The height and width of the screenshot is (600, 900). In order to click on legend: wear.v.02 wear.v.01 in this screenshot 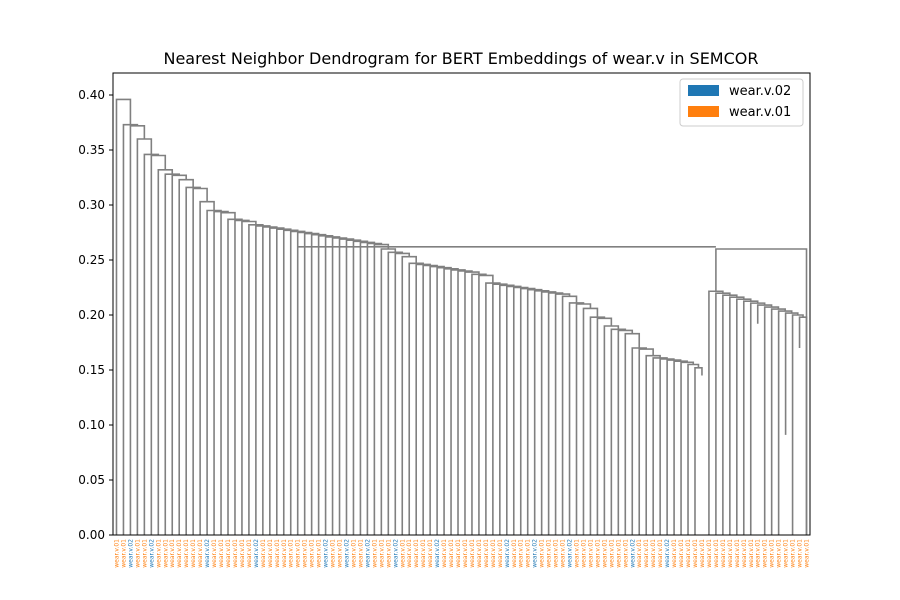, I will do `click(741, 102)`.